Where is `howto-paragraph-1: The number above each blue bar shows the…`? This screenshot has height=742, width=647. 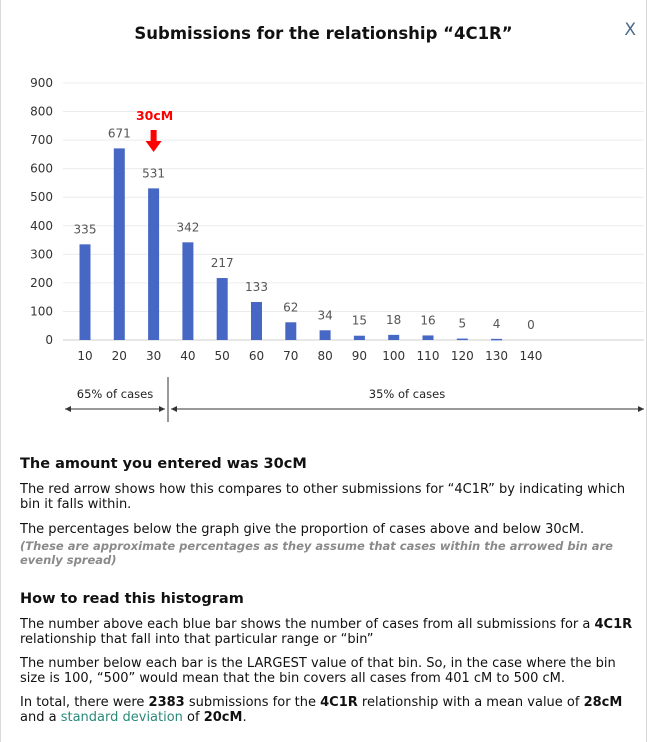 howto-paragraph-1: The number above each blue bar shows the… is located at coordinates (328, 632).